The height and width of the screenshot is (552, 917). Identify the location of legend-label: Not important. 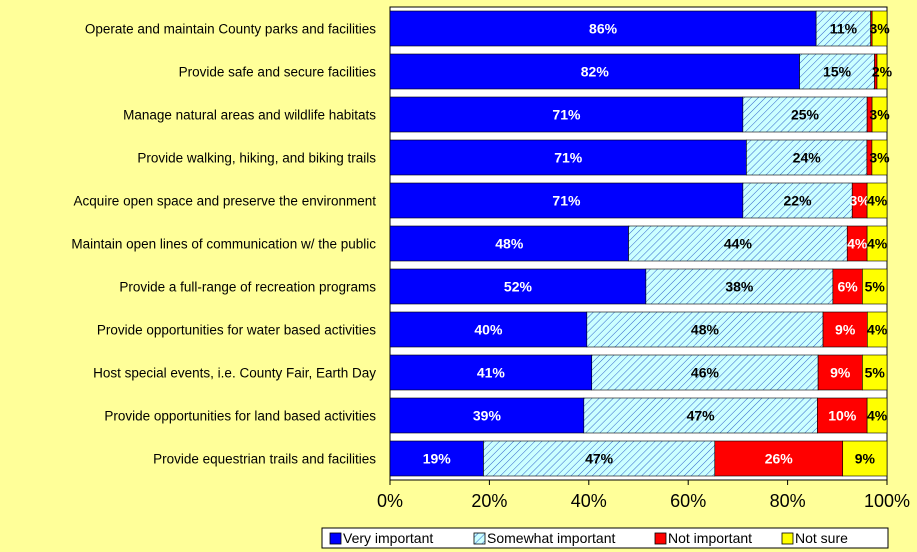
(710, 538).